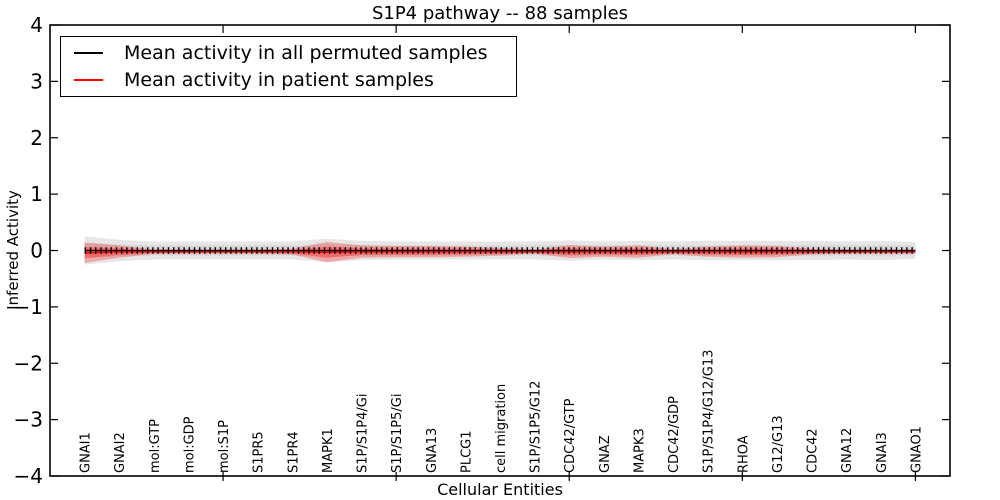 The width and height of the screenshot is (1000, 500). Describe the element at coordinates (363, 433) in the screenshot. I see `x-tick-label: S1P/S1P4/Gi` at that location.